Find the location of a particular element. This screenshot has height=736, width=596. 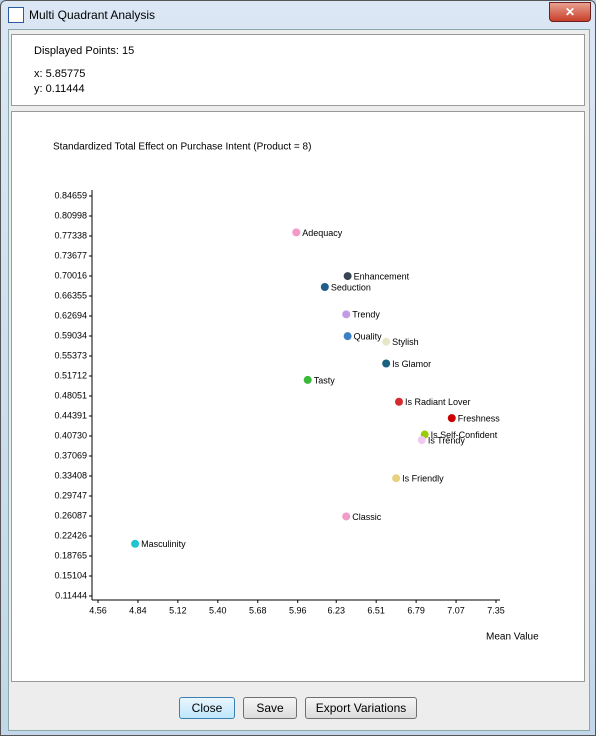

title-bar: Multi Quadrant Analysis ✕ is located at coordinates (298, 15).